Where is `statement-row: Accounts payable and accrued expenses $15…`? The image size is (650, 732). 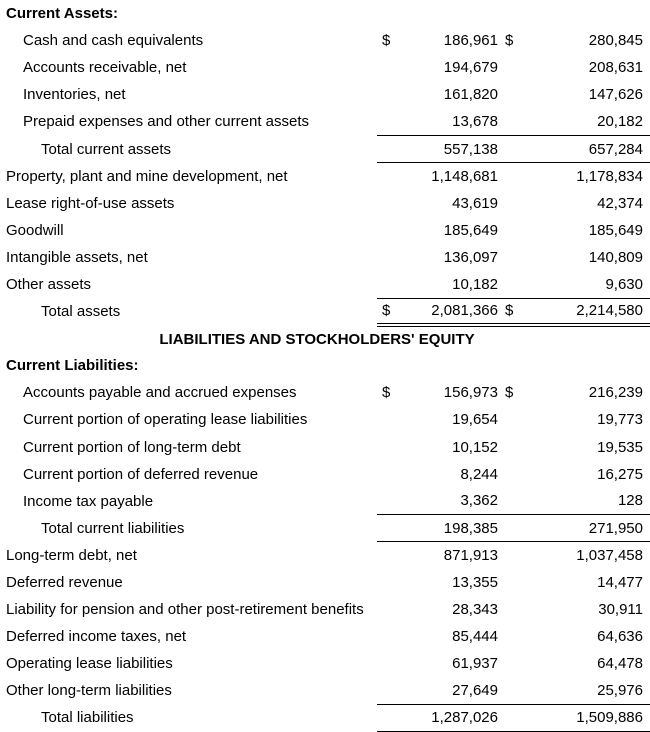
statement-row: Accounts payable and accrued expenses $15… is located at coordinates (325, 392).